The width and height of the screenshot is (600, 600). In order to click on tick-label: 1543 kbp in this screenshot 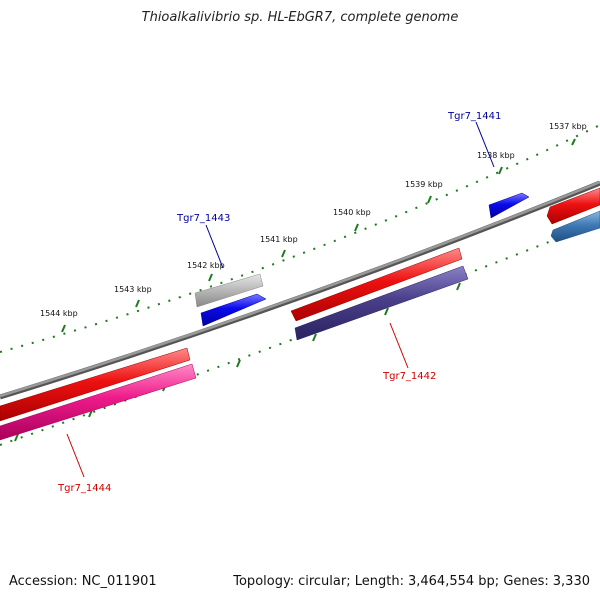, I will do `click(133, 289)`.